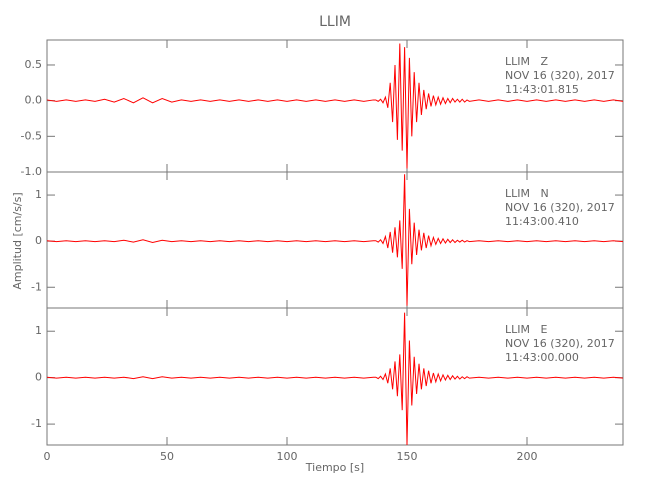 The height and width of the screenshot is (500, 650). What do you see at coordinates (34, 64) in the screenshot?
I see `y-tick-label: 0.5` at bounding box center [34, 64].